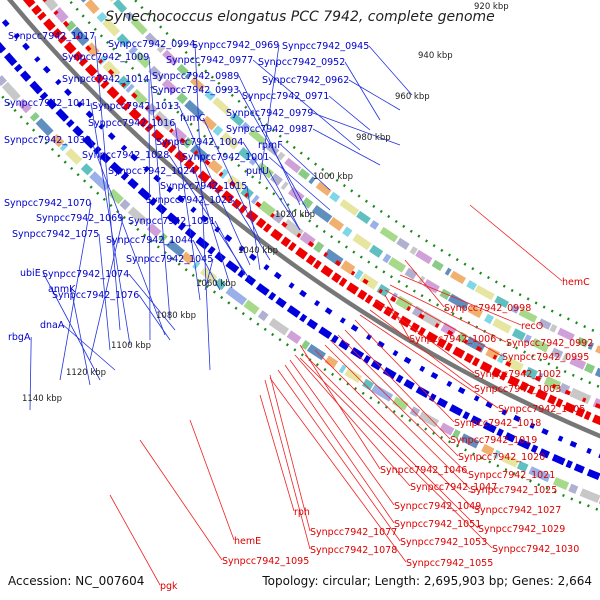 The image size is (600, 600). What do you see at coordinates (195, 76) in the screenshot?
I see `gene-label: Synpcc7942_0989` at bounding box center [195, 76].